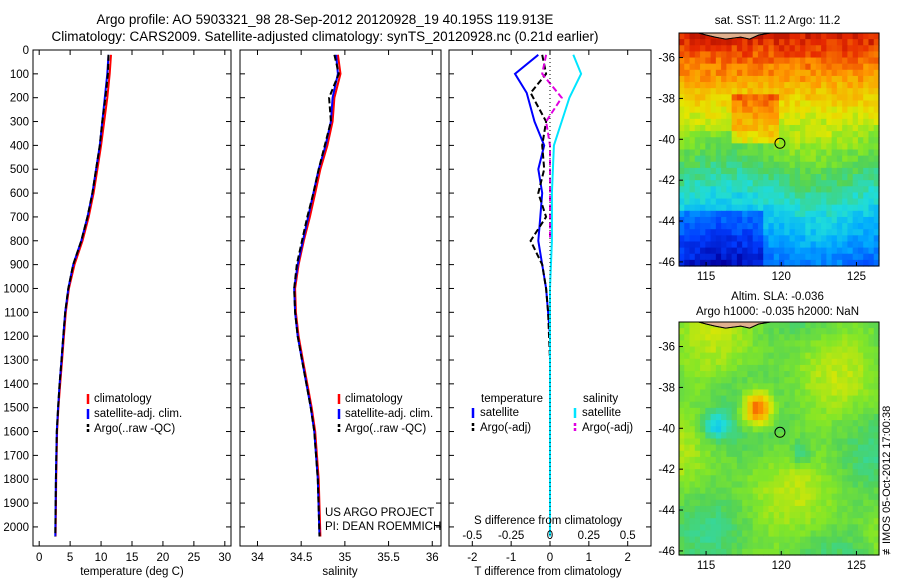 Image resolution: width=900 pixels, height=580 pixels. What do you see at coordinates (589, 536) in the screenshot?
I see `sdiff-tick-label: 0.25` at bounding box center [589, 536].